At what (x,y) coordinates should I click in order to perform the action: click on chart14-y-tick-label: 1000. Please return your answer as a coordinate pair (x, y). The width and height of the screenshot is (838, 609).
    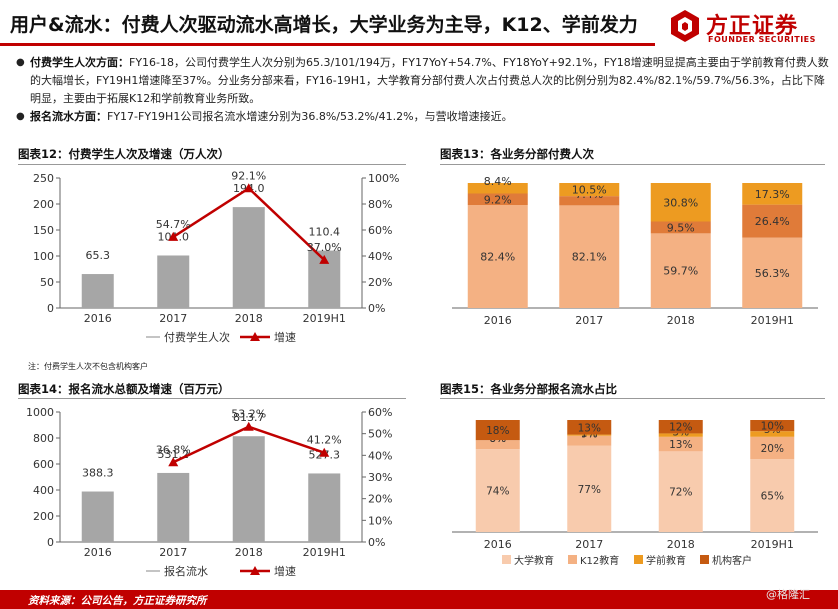
    Looking at the image, I should click on (40, 412).